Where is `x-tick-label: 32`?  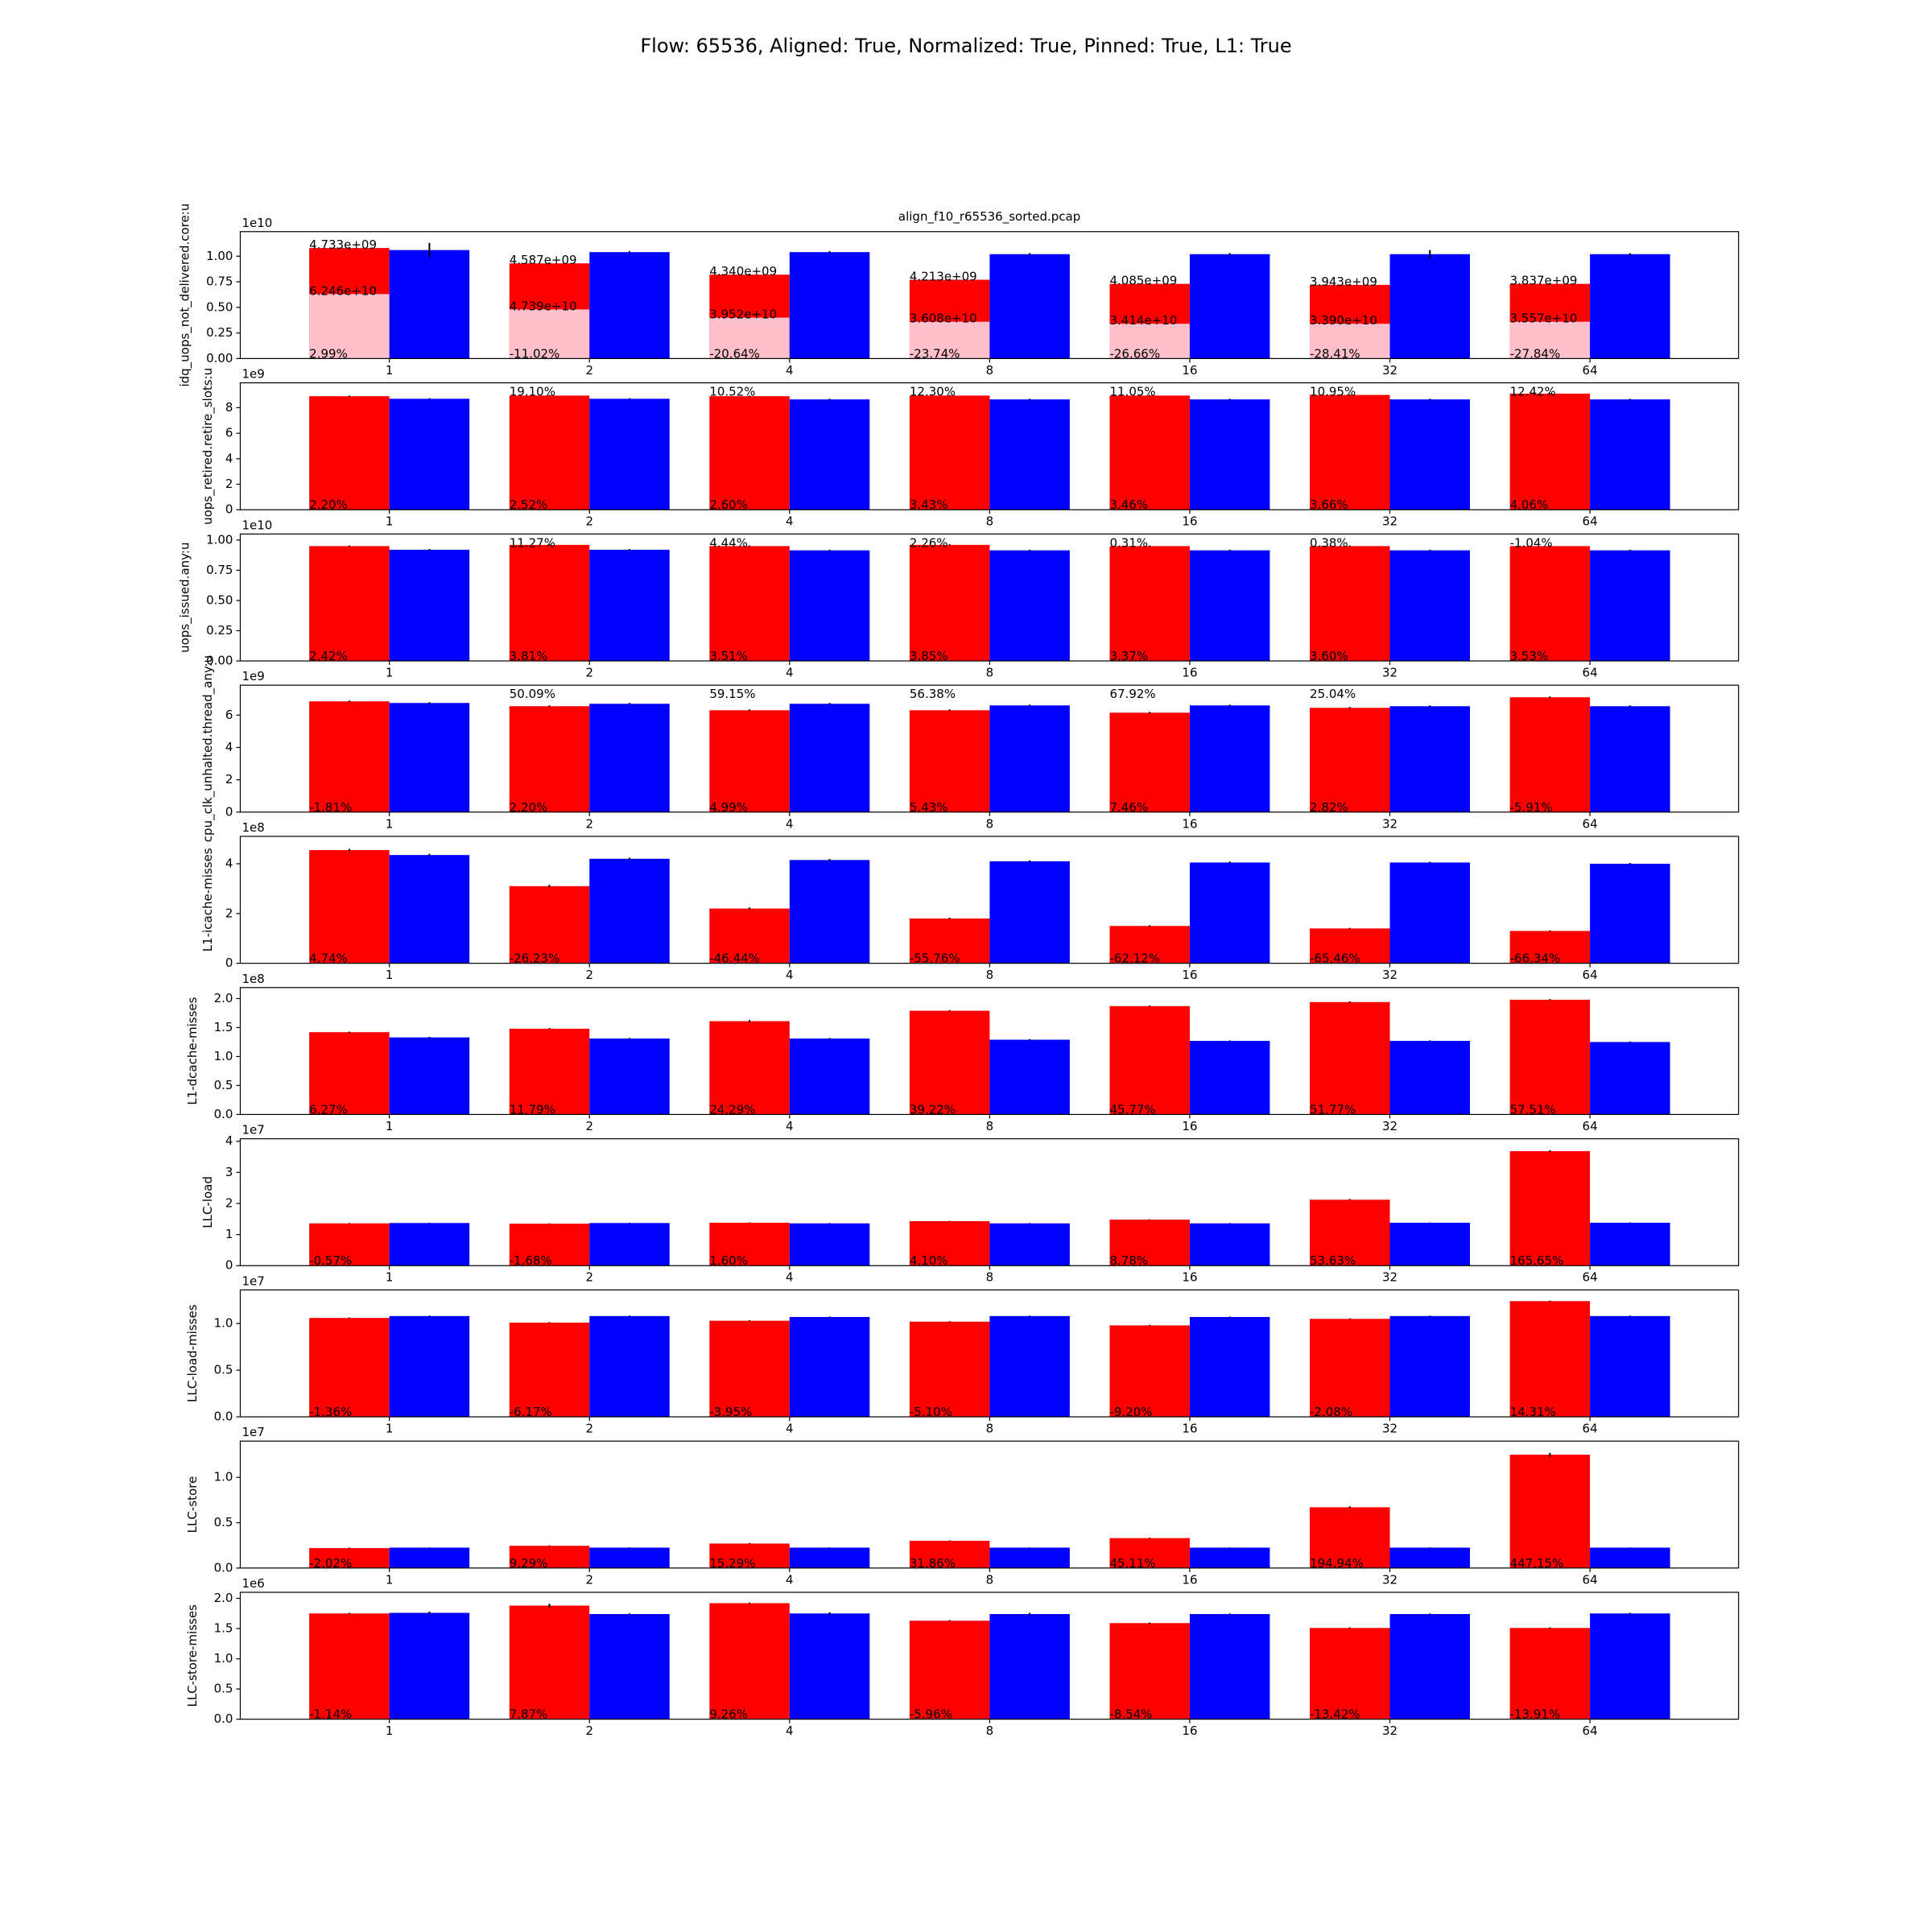 x-tick-label: 32 is located at coordinates (1389, 673).